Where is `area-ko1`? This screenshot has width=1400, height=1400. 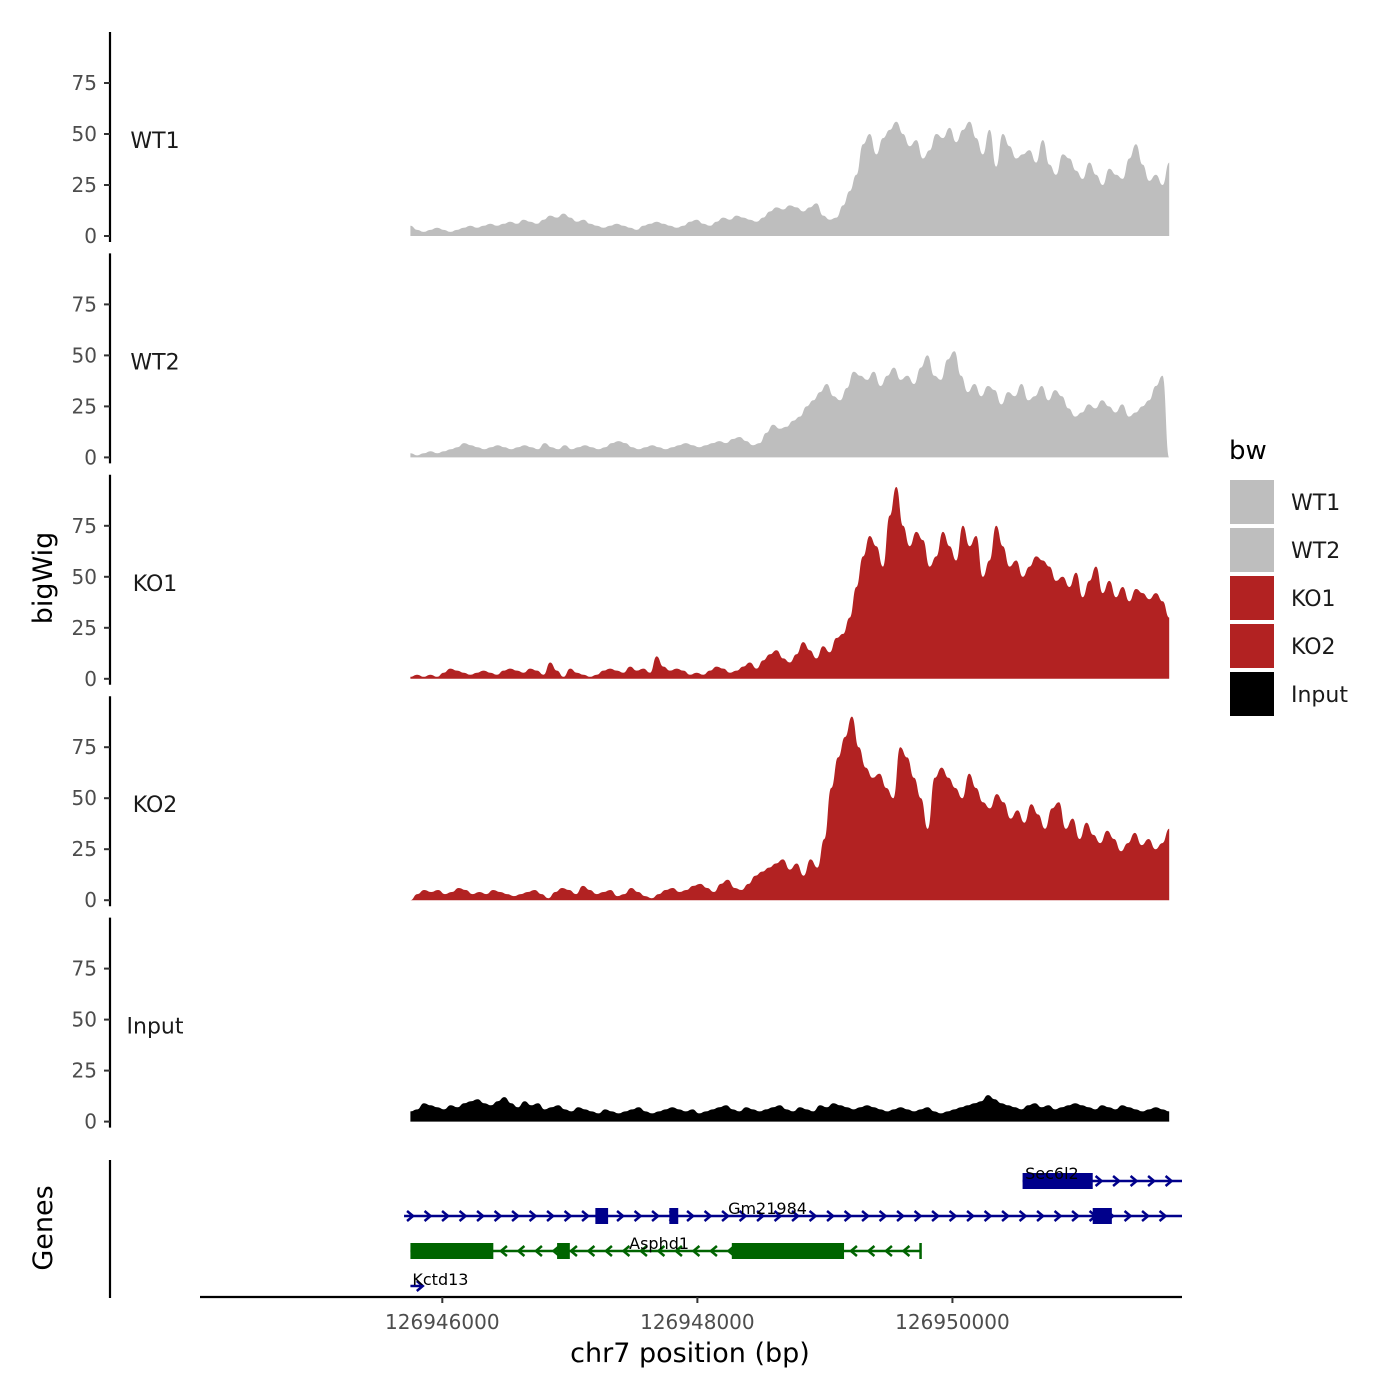
area-ko1 is located at coordinates (790, 583).